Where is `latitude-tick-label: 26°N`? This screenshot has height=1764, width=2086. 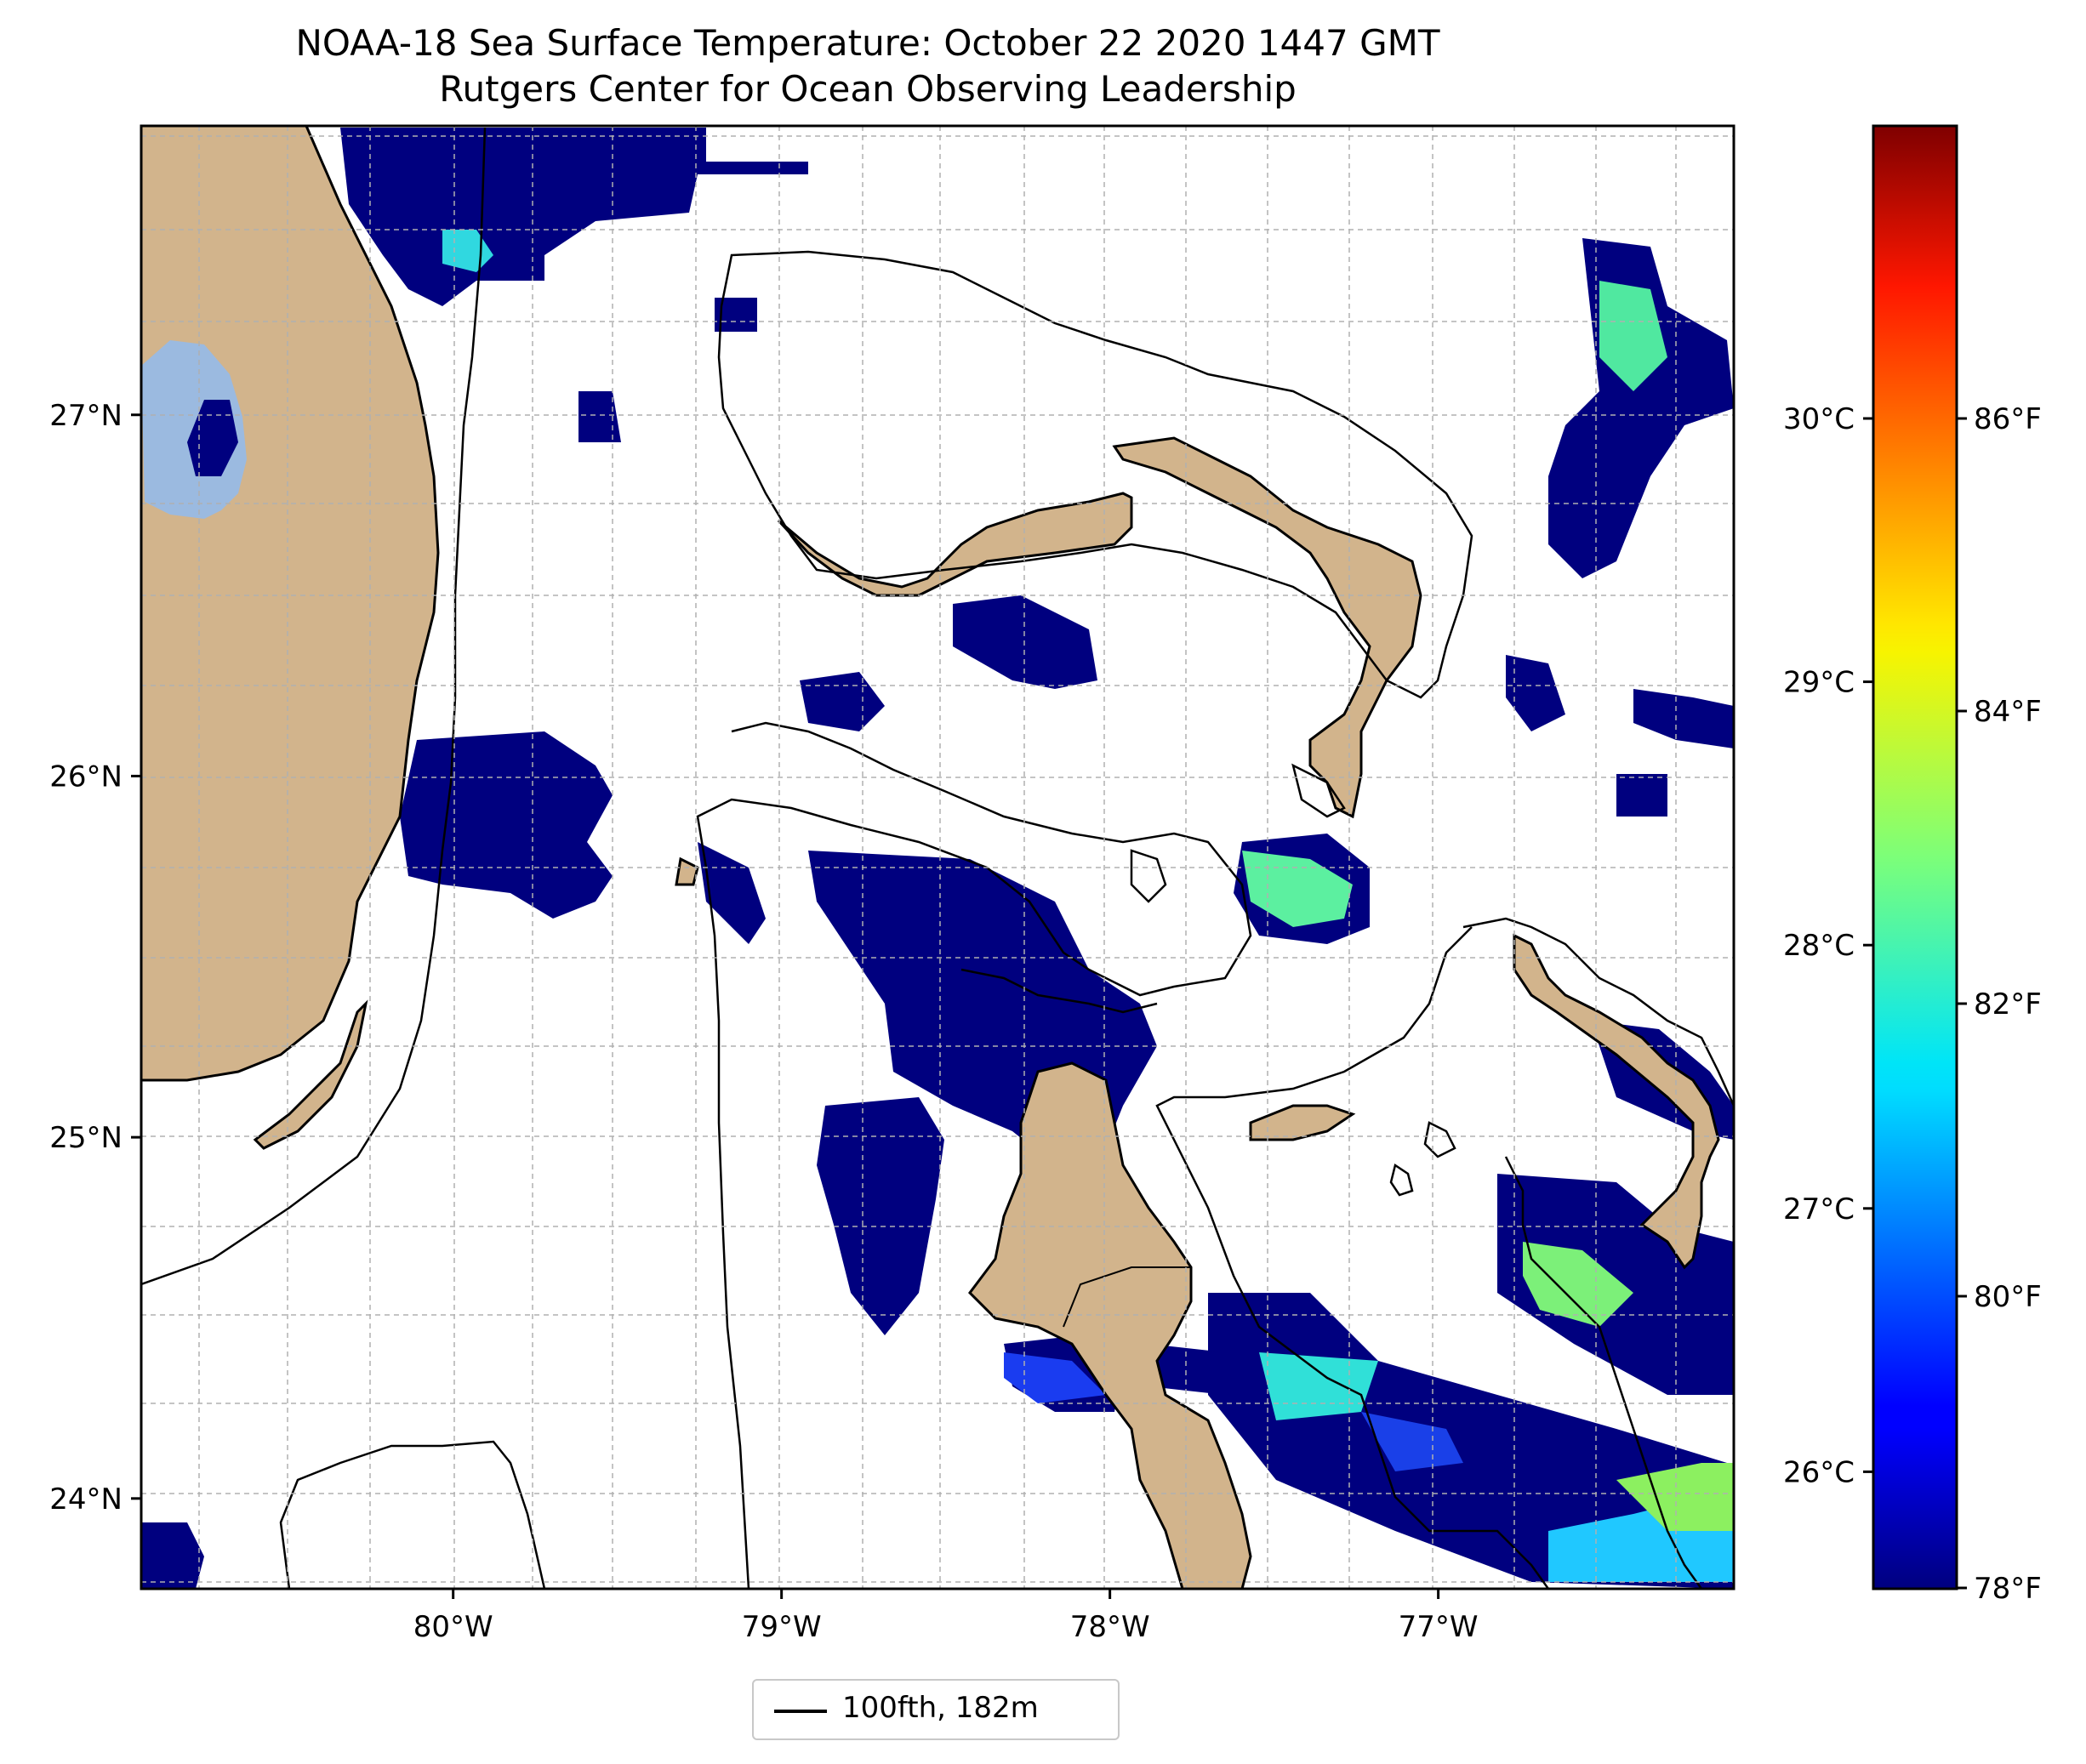
latitude-tick-label: 26°N is located at coordinates (86, 777).